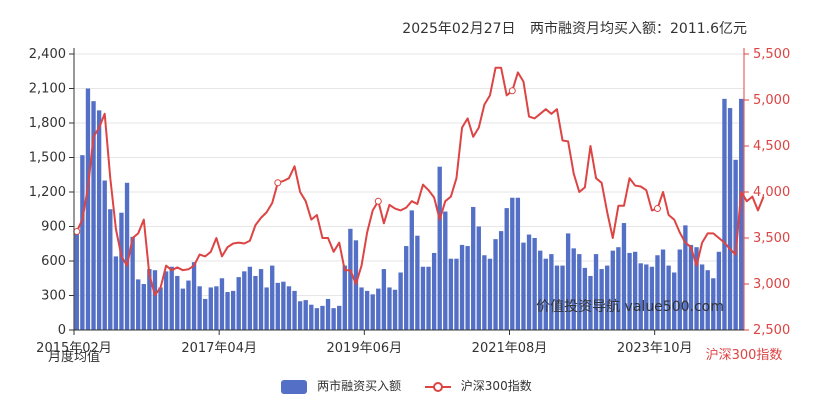 This screenshot has height=405, width=813. I want to click on header-date: 2025年02月27日, so click(459, 29).